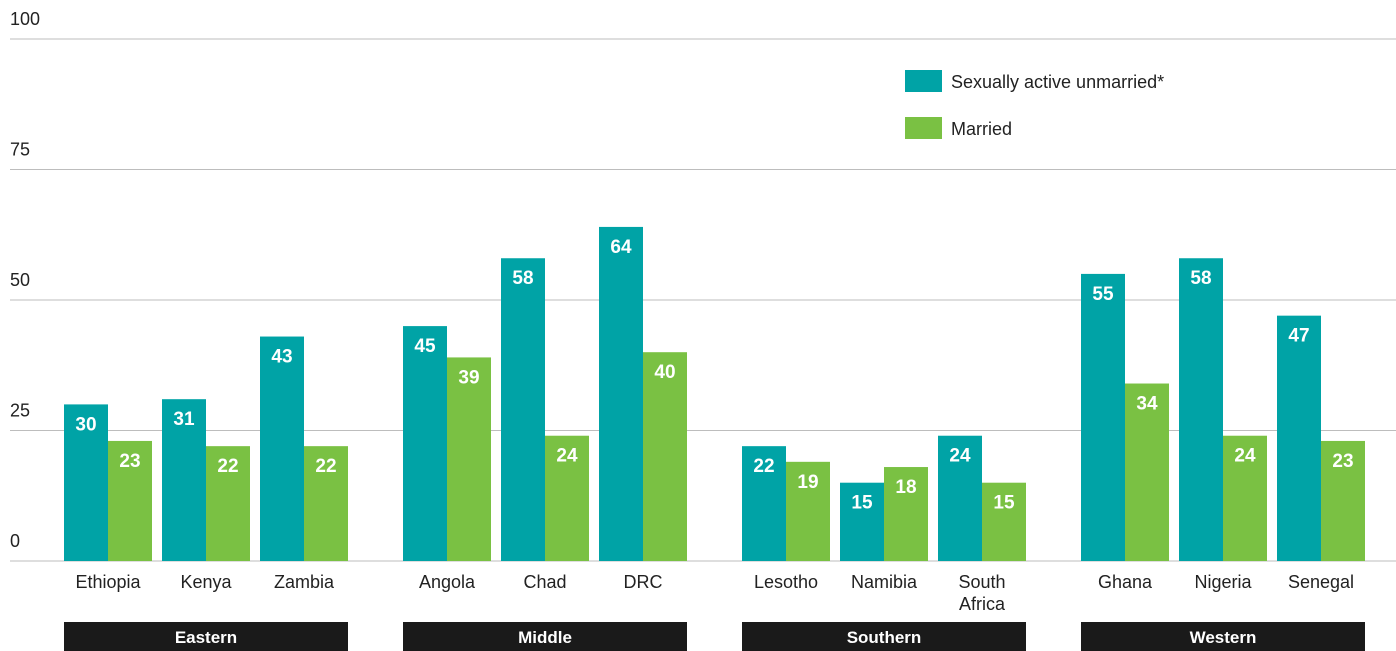 This screenshot has width=1396, height=651. What do you see at coordinates (20, 280) in the screenshot?
I see `y-tick-label: 50` at bounding box center [20, 280].